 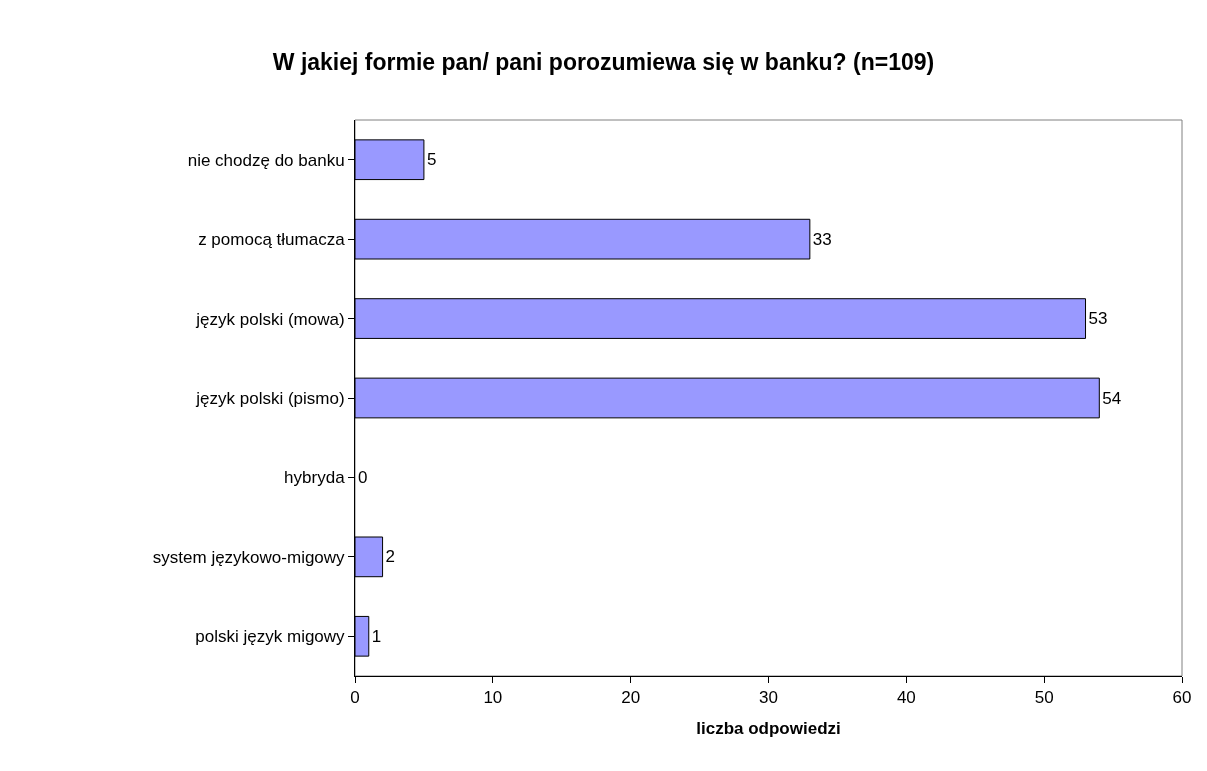 What do you see at coordinates (355, 698) in the screenshot?
I see `x-tick-label: 0` at bounding box center [355, 698].